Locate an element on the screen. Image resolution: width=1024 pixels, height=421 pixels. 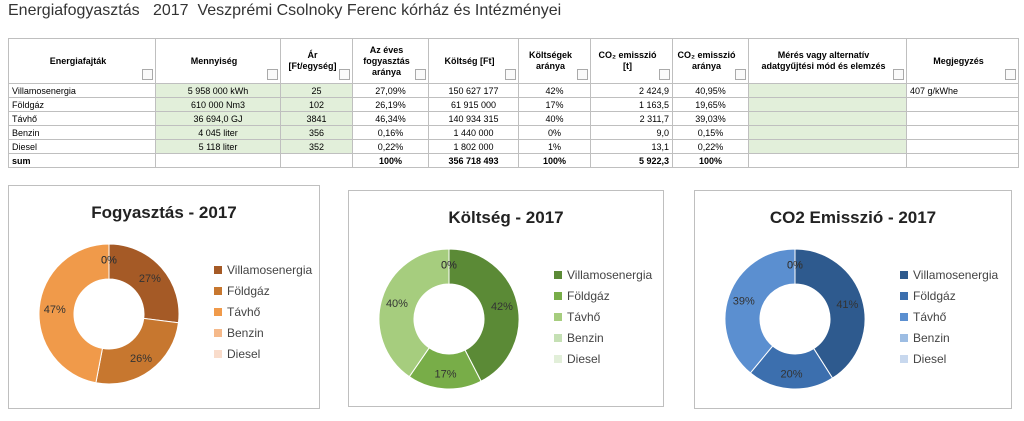
table-cell: Villamosenergia is located at coordinates (82, 90).